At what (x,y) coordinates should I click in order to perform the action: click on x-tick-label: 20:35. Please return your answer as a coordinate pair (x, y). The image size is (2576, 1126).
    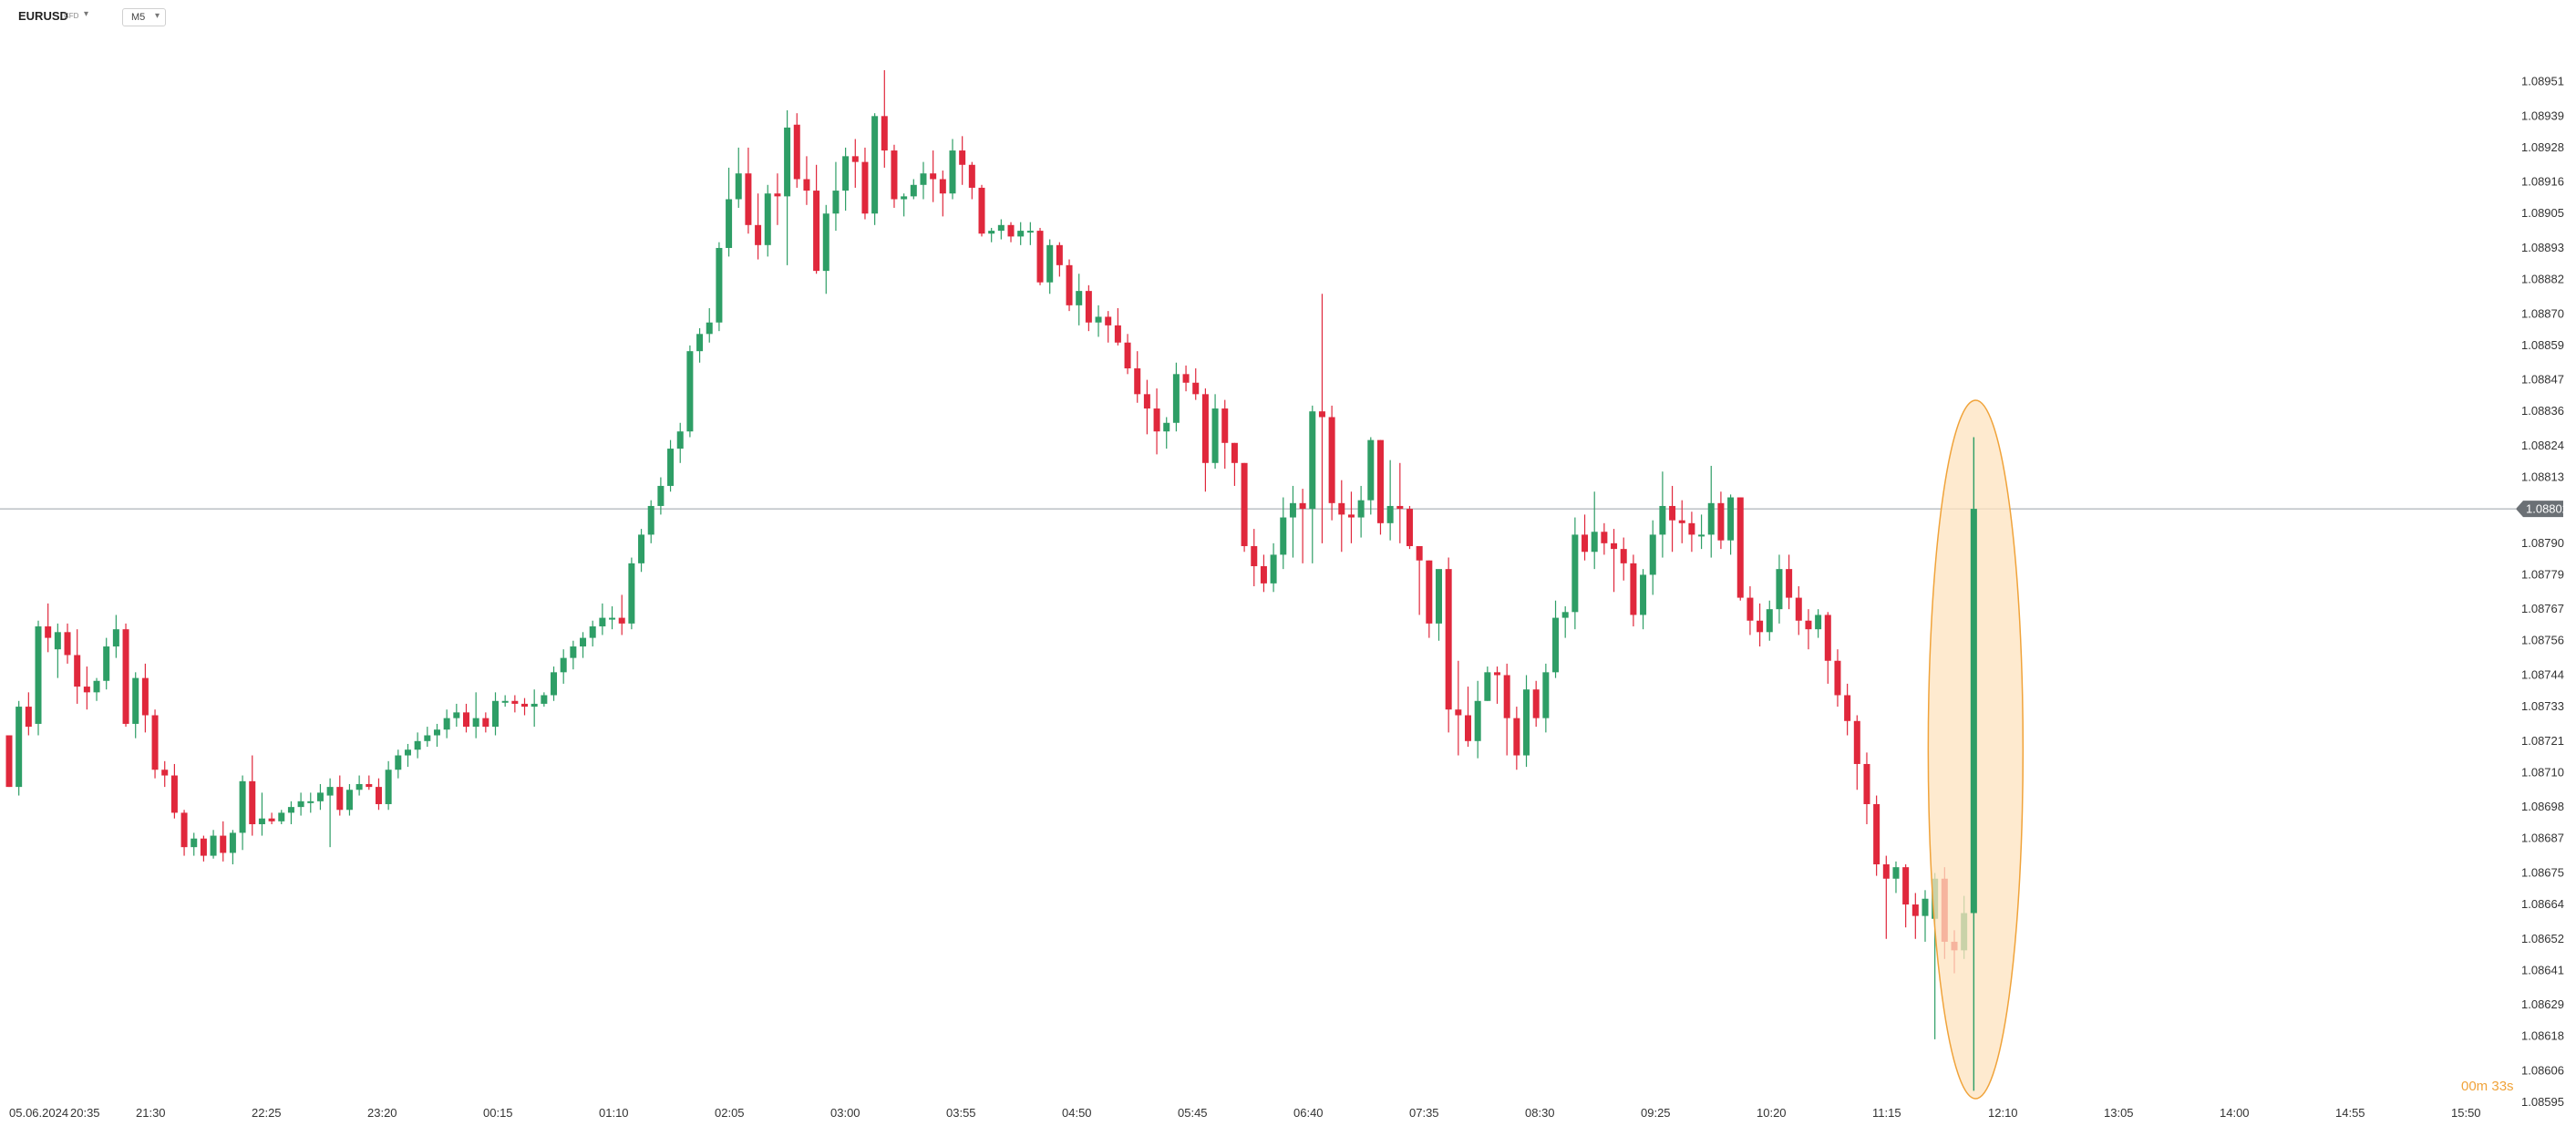
    Looking at the image, I should click on (85, 1113).